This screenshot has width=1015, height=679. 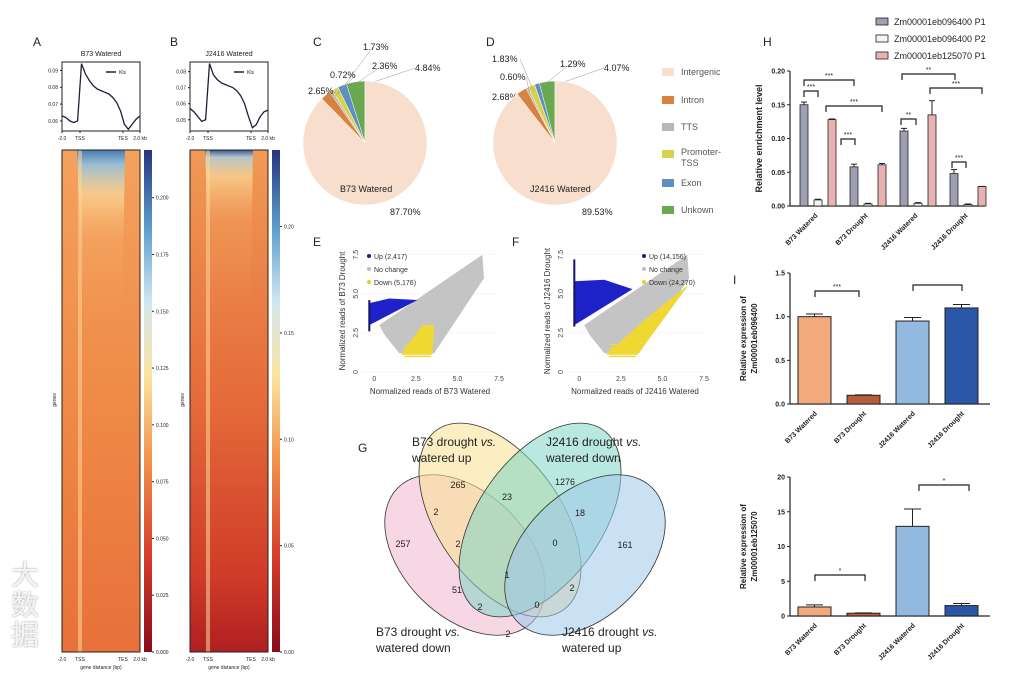 I want to click on pie-title: J2416 Watered, so click(x=560, y=189).